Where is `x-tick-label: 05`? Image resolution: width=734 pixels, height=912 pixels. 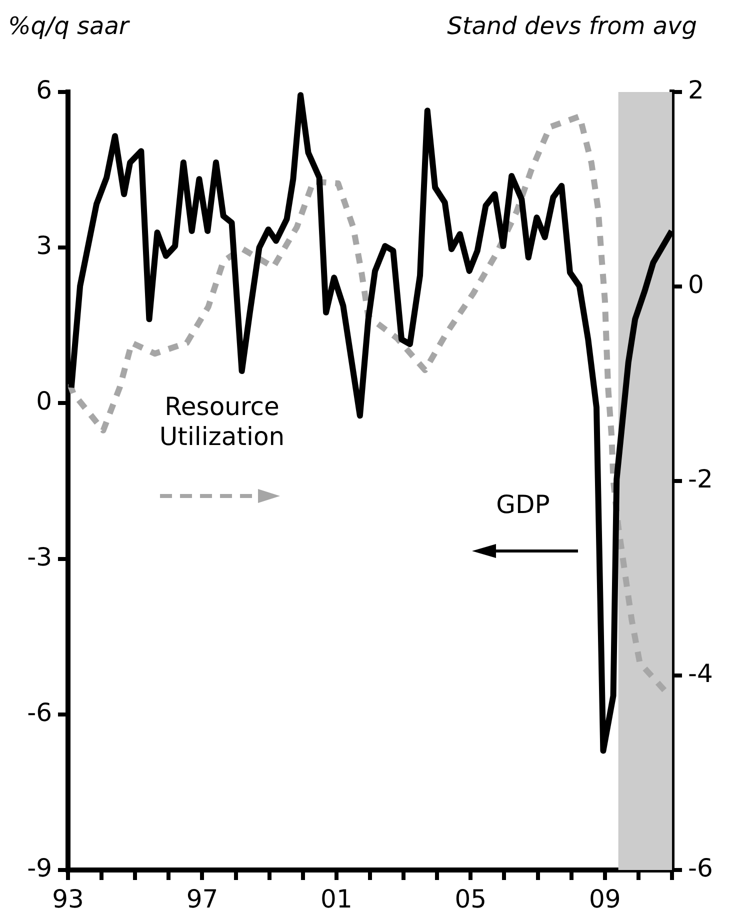
x-tick-label: 05 is located at coordinates (470, 898).